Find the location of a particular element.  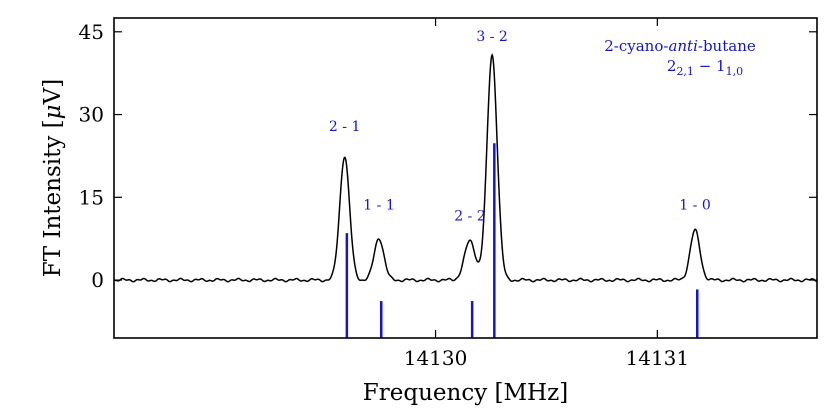

y-tick-label: 0 is located at coordinates (97, 280).